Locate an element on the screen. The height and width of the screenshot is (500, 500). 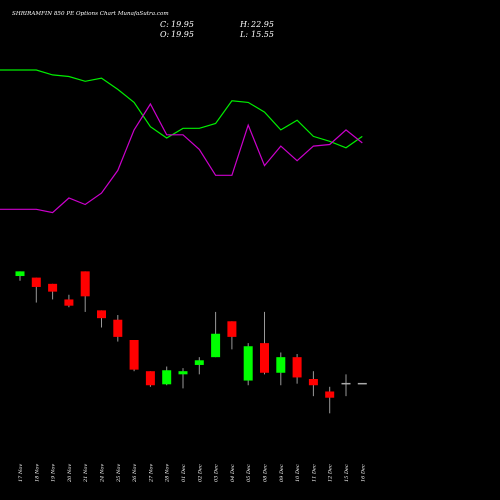
x-tick-label: 18 Nov is located at coordinates (37, 473).